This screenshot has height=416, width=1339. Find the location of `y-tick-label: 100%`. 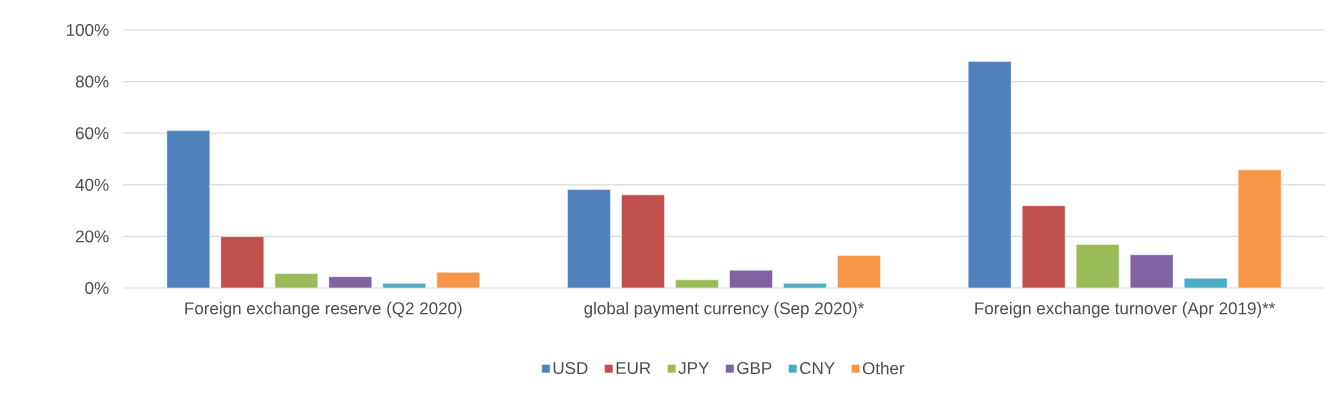

y-tick-label: 100% is located at coordinates (87, 30).